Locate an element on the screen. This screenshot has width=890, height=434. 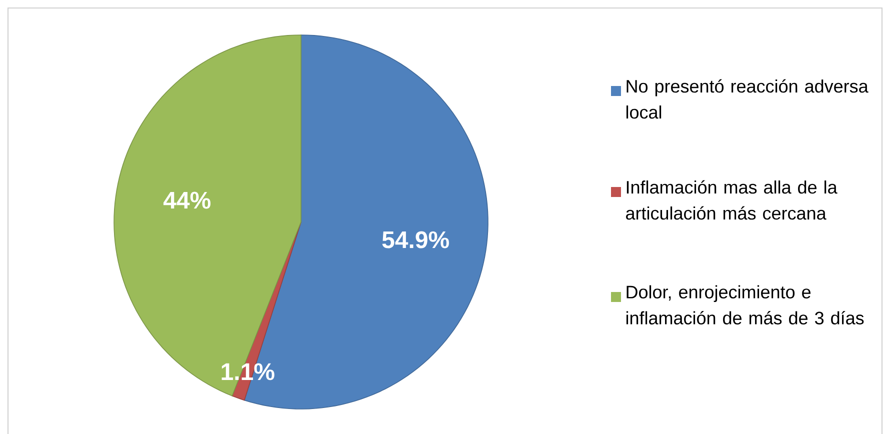
data-label: 54.9% is located at coordinates (415, 239).